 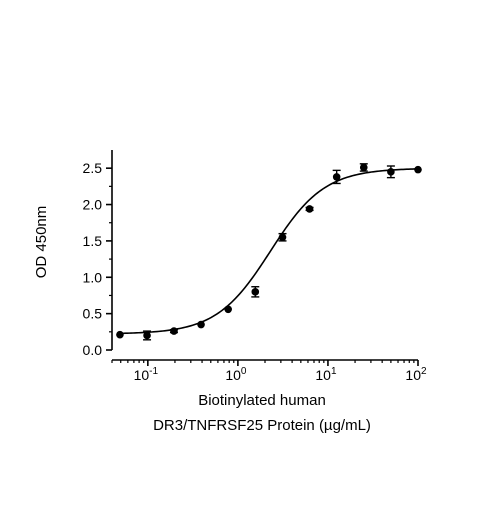 What do you see at coordinates (93, 241) in the screenshot?
I see `y-tick-label: 1.5` at bounding box center [93, 241].